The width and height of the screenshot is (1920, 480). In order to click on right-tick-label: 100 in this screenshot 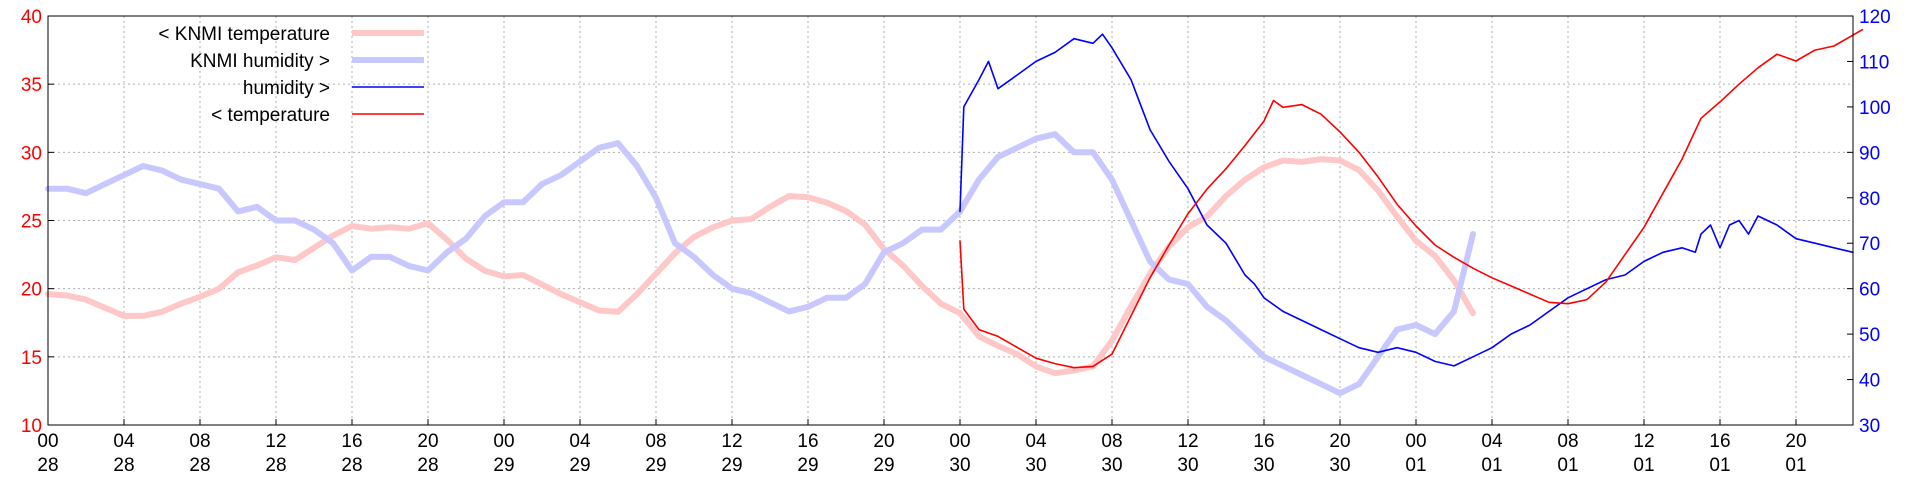, I will do `click(1875, 108)`.